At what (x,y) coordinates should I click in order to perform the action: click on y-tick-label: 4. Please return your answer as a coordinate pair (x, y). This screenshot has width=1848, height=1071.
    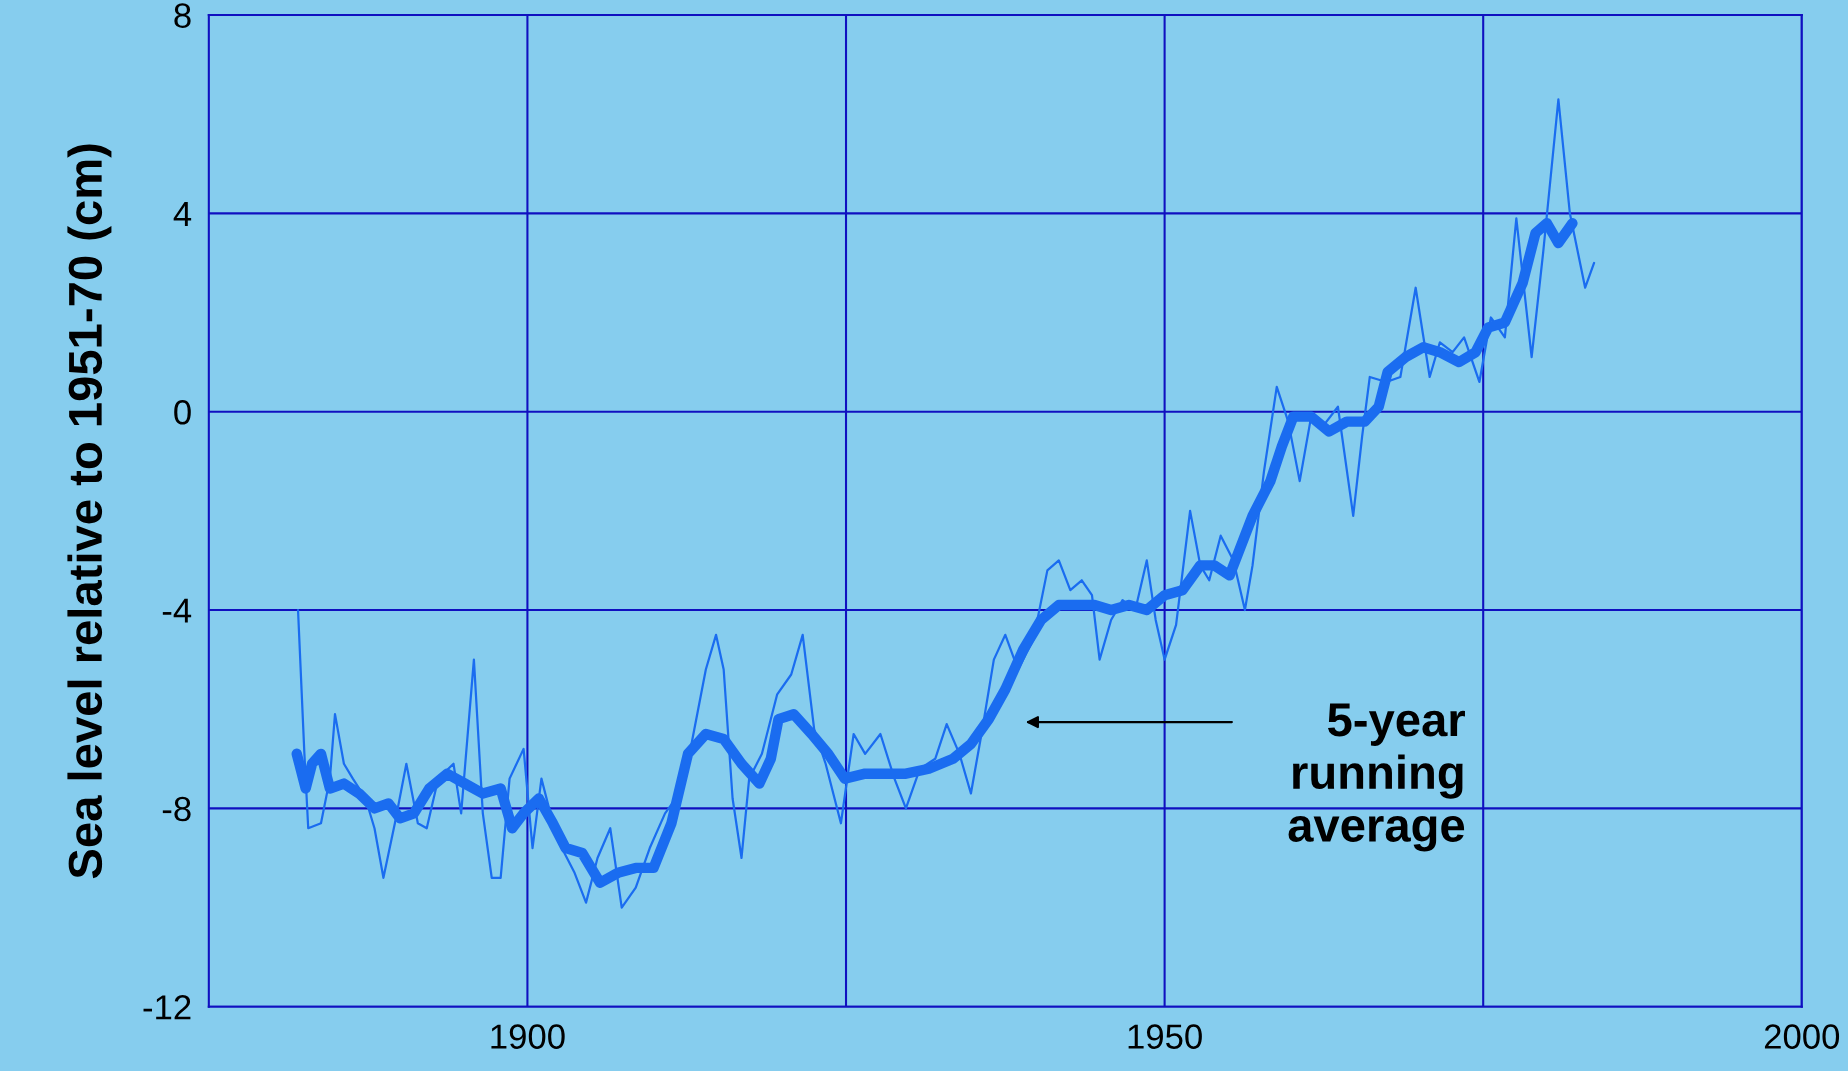
    Looking at the image, I should click on (182, 214).